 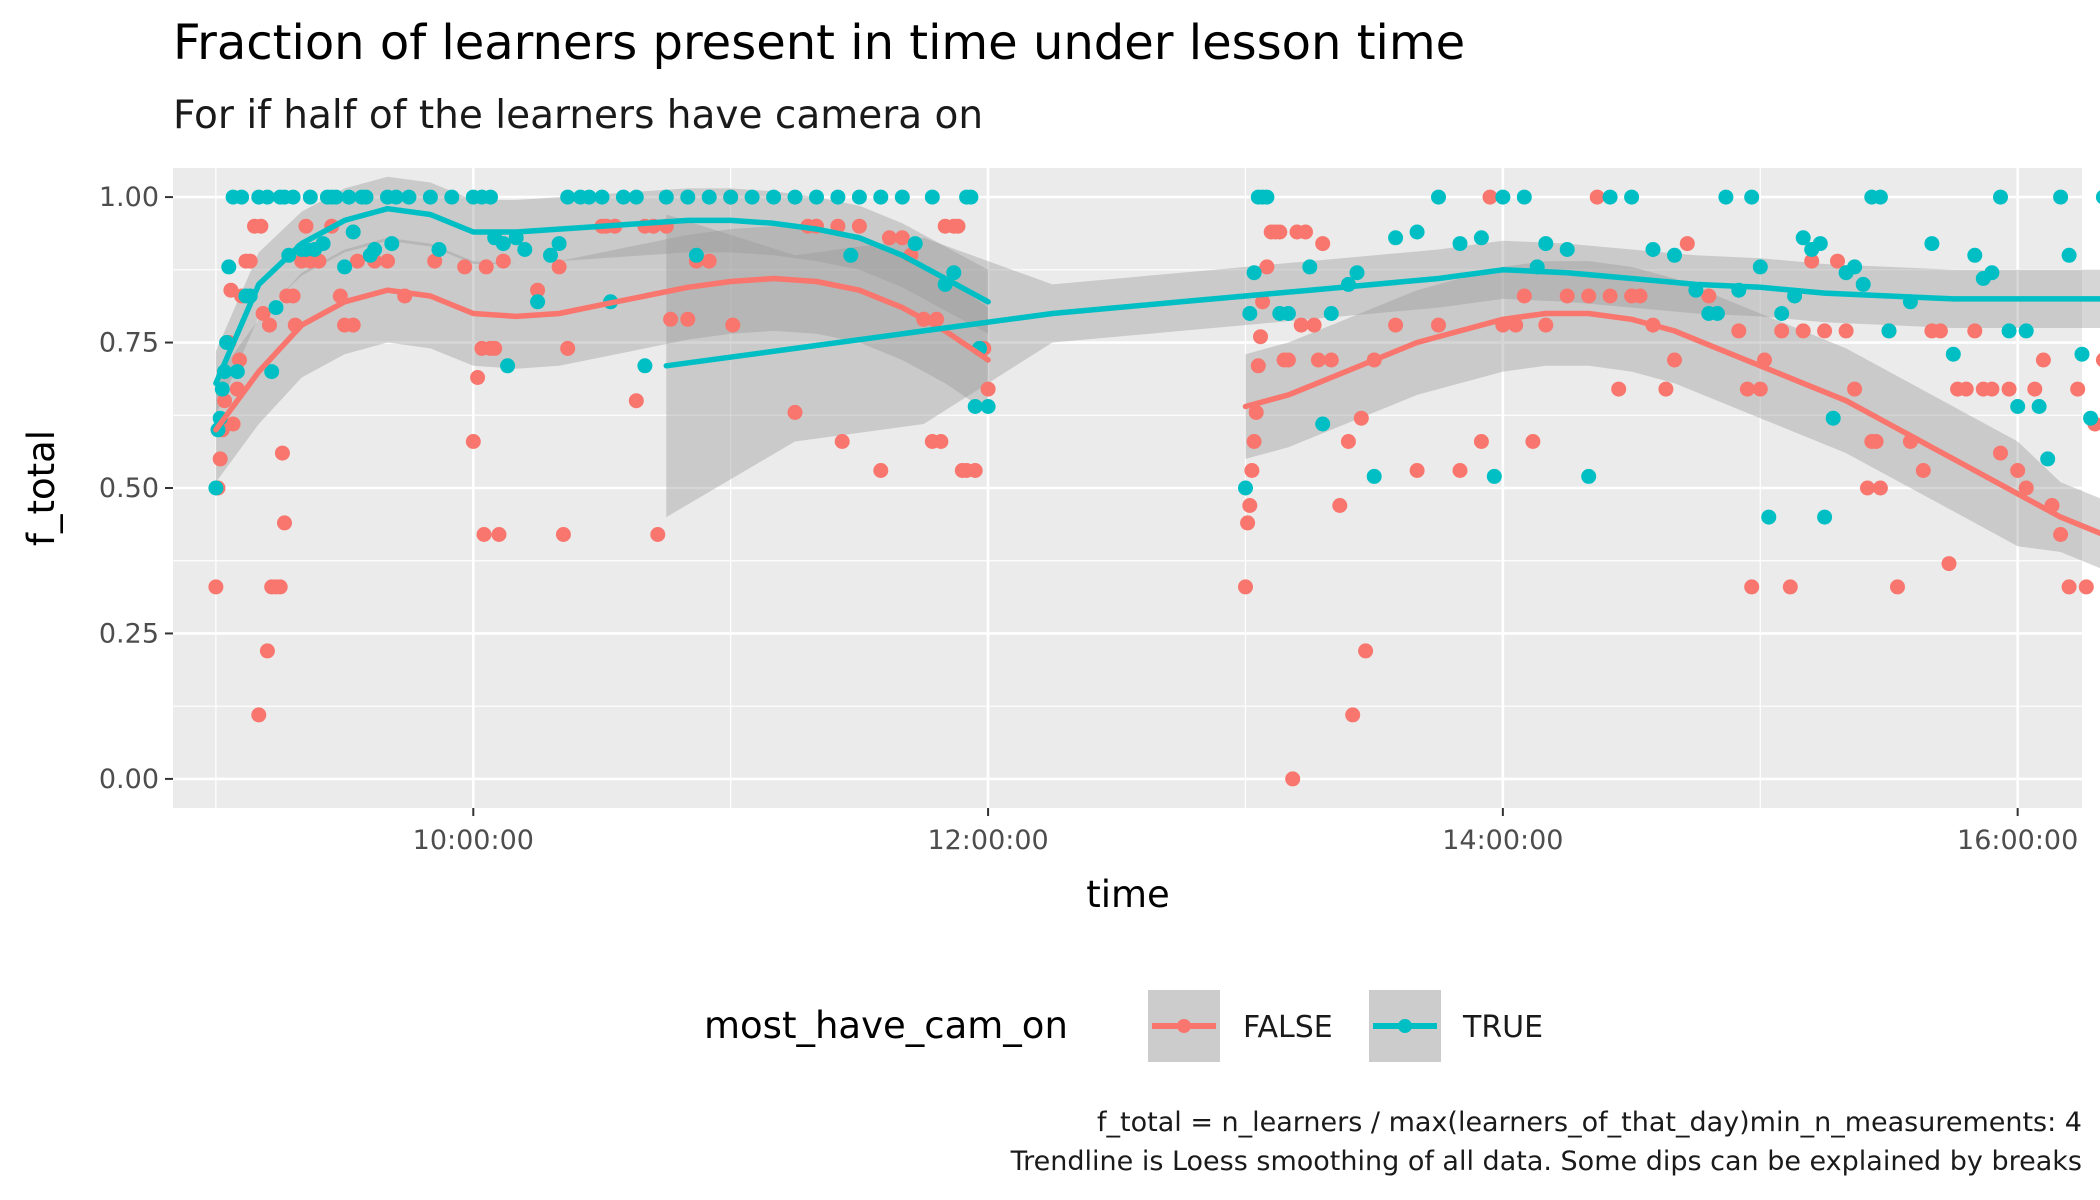 What do you see at coordinates (1123, 1026) in the screenshot?
I see `legend: most_have_cam_on FALSE TRUE` at bounding box center [1123, 1026].